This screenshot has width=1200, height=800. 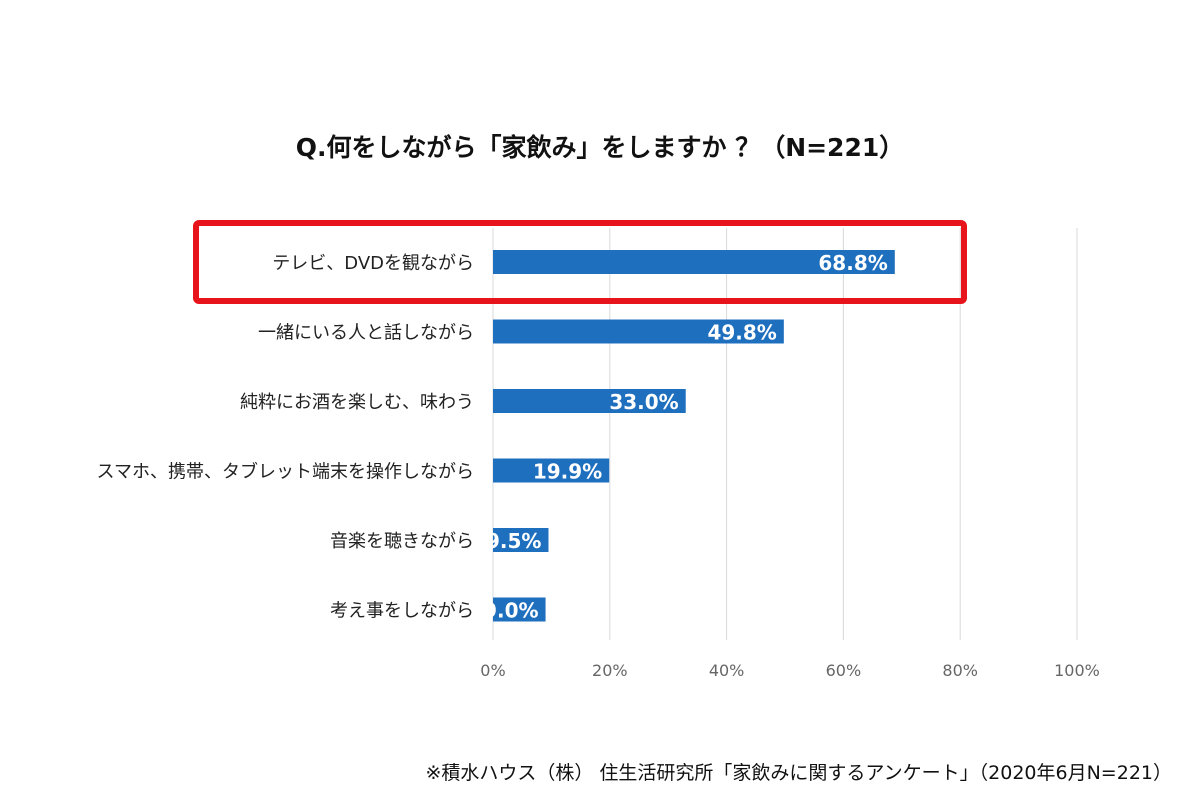 I want to click on highlight-frame, so click(x=580, y=262).